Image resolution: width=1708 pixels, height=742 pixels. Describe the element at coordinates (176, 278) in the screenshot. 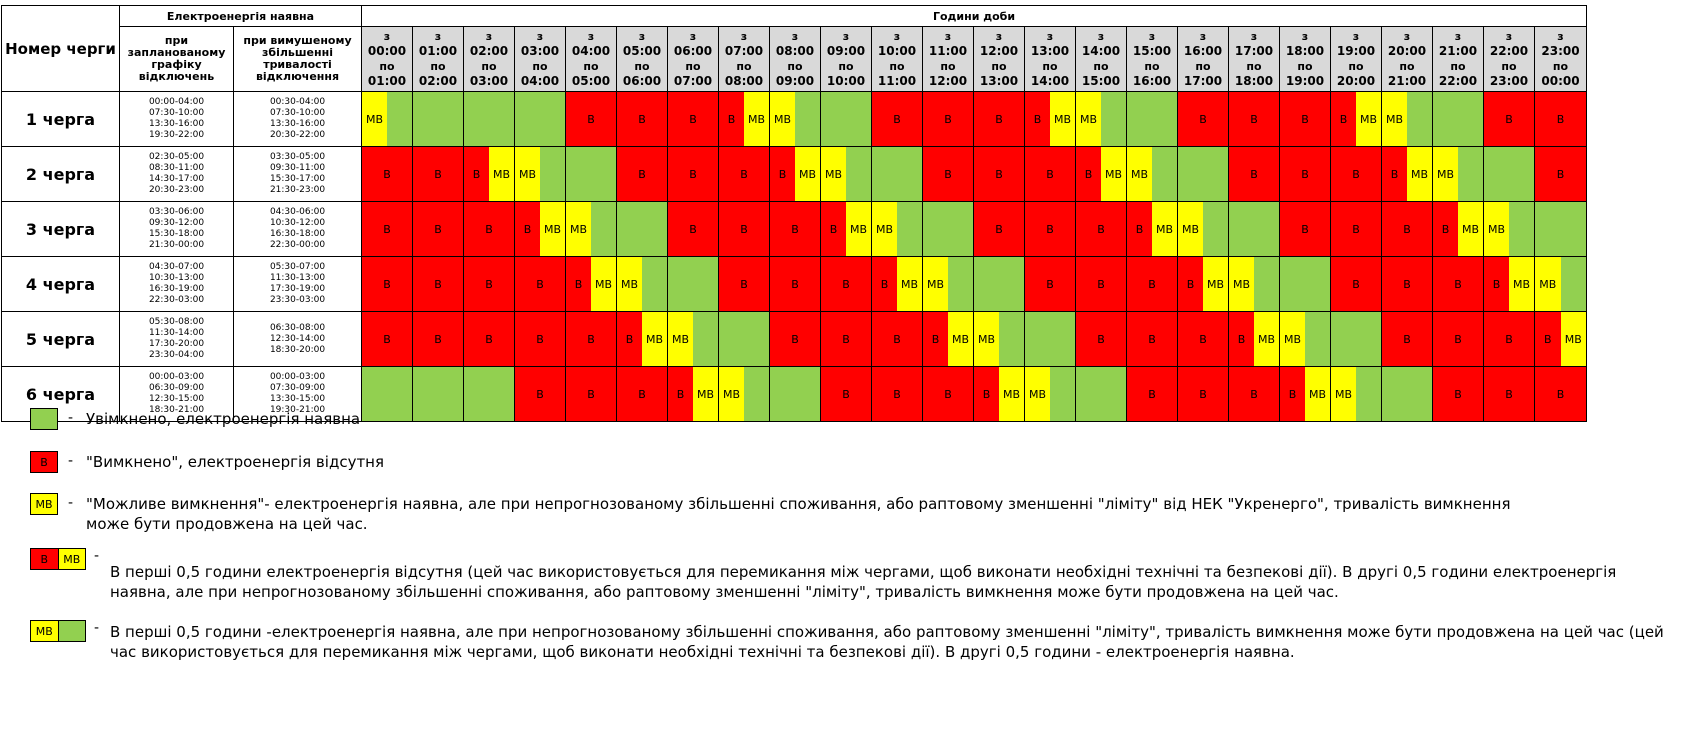

I see `time-range: 10:30-13:00` at that location.